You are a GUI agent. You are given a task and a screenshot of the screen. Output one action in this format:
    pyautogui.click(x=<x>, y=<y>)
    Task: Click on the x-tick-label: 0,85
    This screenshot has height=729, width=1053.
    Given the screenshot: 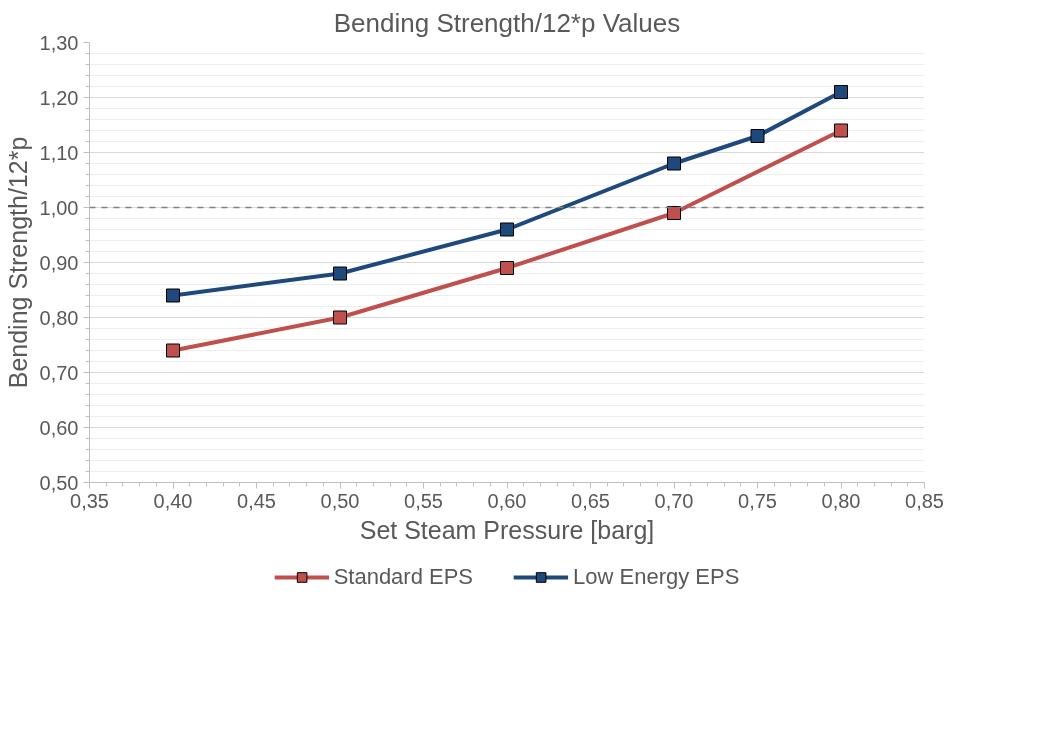 What is the action you would take?
    pyautogui.click(x=924, y=500)
    